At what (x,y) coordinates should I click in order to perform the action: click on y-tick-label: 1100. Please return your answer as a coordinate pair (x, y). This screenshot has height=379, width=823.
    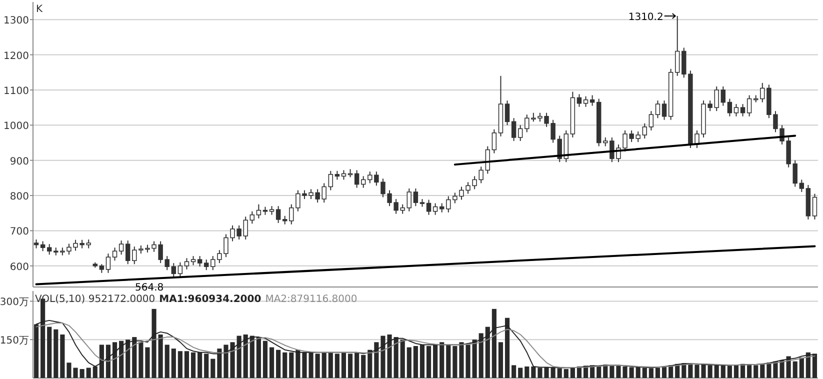
    Looking at the image, I should click on (16, 91).